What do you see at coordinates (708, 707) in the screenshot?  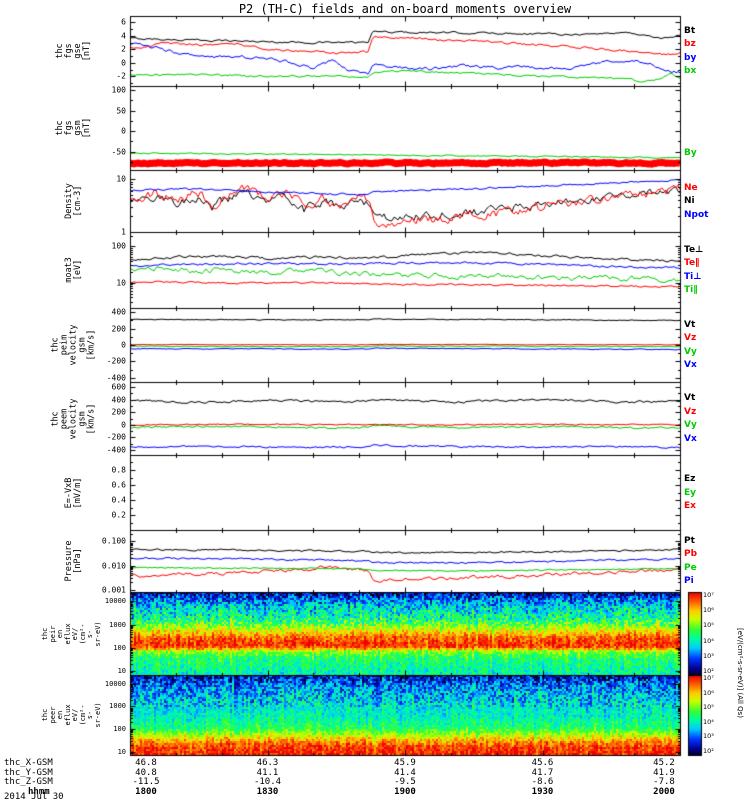 I see `colorbar-tick-electron-spectrogram-2: 10⁵` at bounding box center [708, 707].